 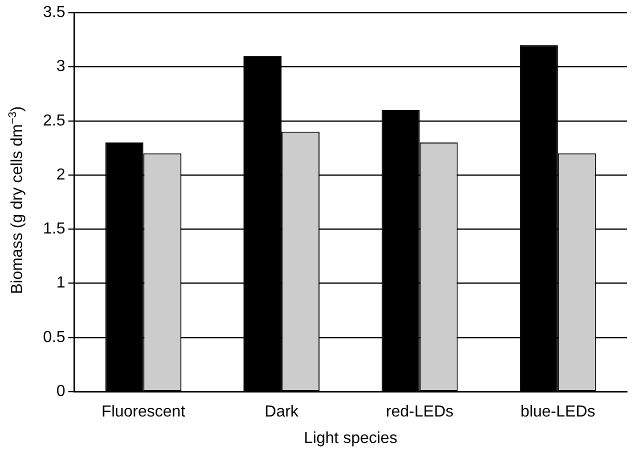 What do you see at coordinates (282, 412) in the screenshot?
I see `x-tick-label: Dark` at bounding box center [282, 412].